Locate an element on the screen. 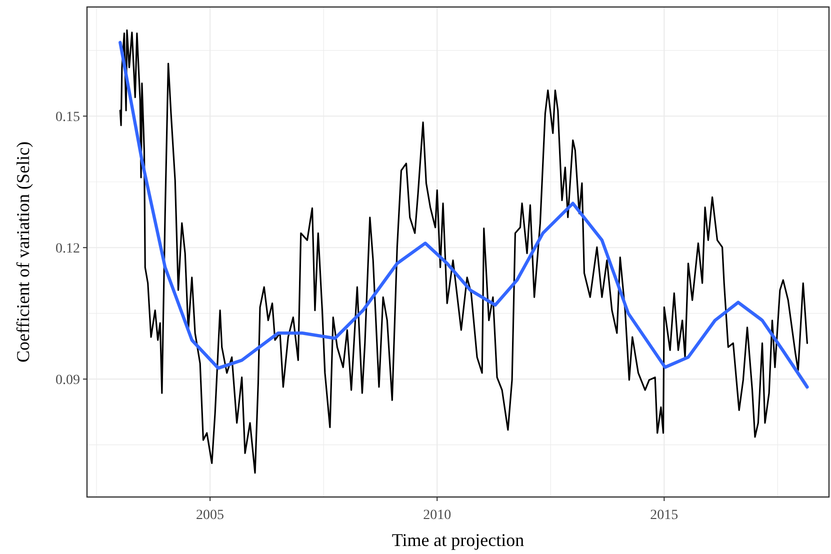 The height and width of the screenshot is (554, 831). y-tick-label: 0.12 is located at coordinates (68, 249).